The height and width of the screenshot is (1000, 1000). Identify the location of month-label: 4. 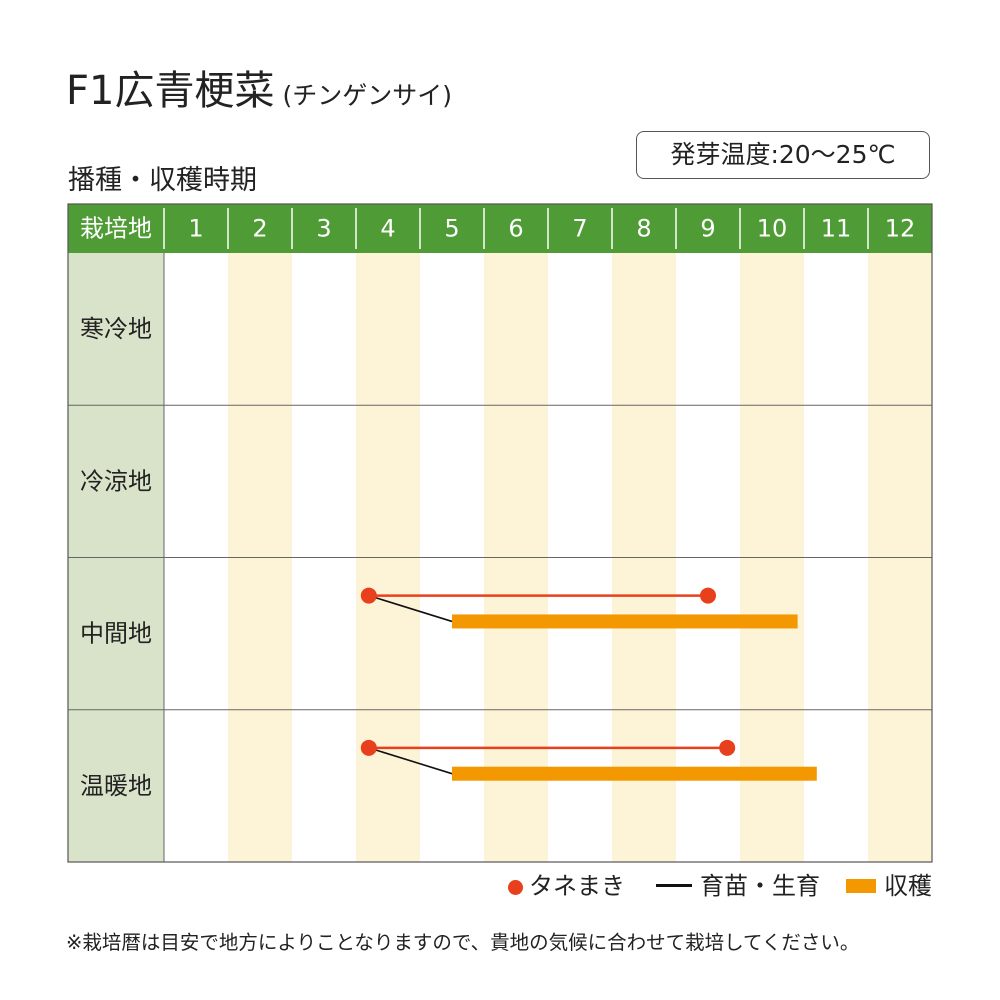
(387, 229).